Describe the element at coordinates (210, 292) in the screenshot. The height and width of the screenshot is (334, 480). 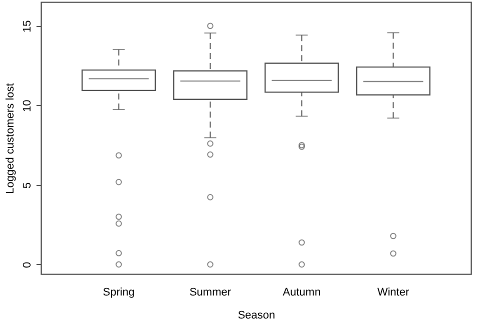
I see `x-tick-label: Summer` at that location.